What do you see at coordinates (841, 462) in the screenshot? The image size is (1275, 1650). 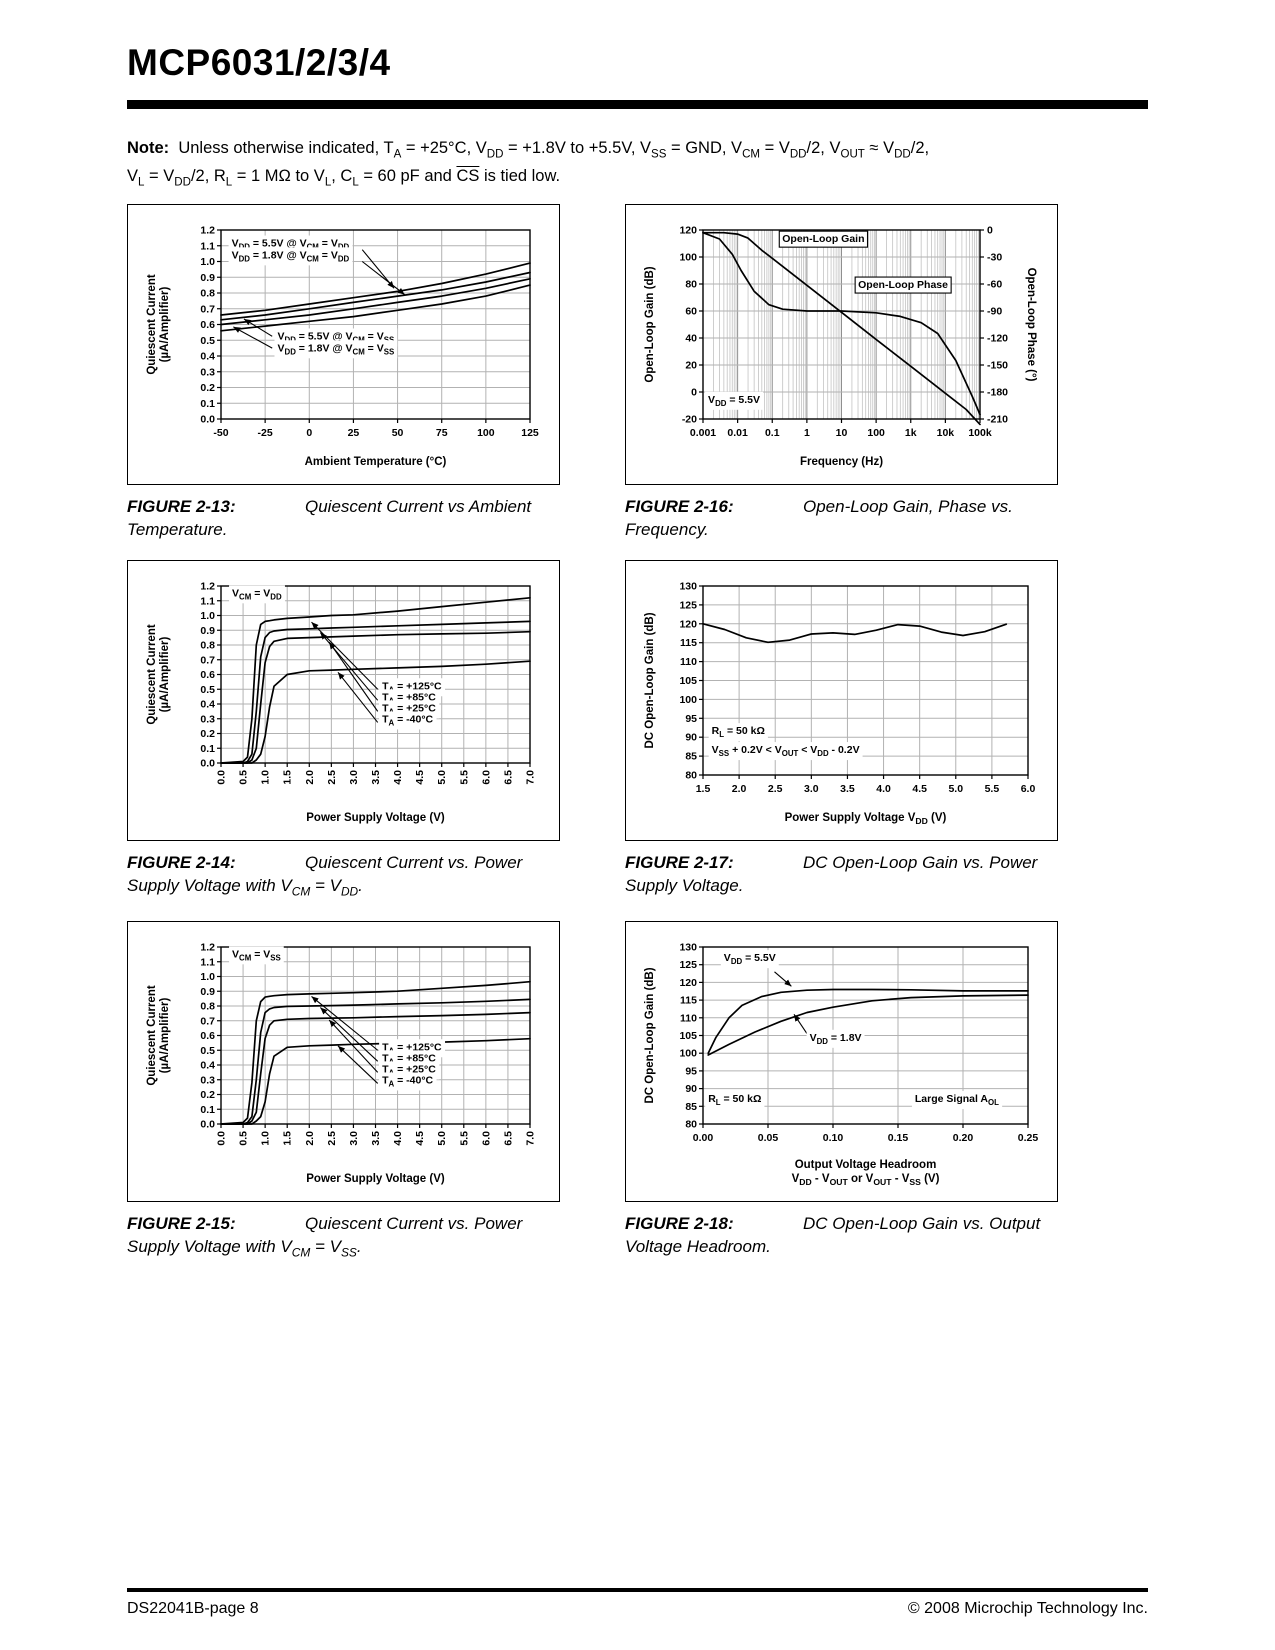 I see `svg-text: Frequency (Hz)` at bounding box center [841, 462].